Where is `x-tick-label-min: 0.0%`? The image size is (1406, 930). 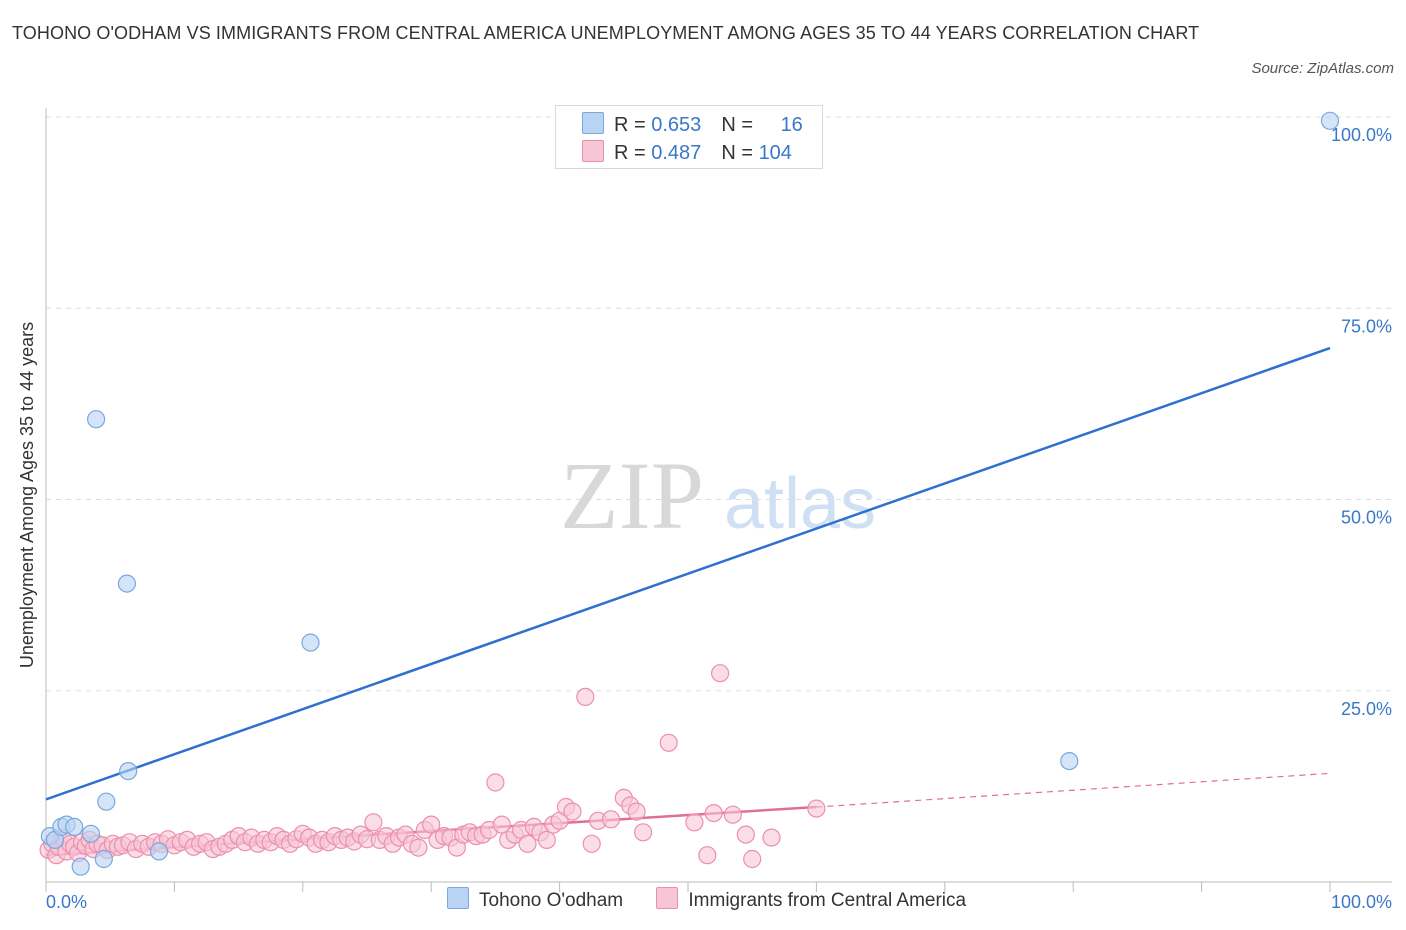
x-tick-label-min: 0.0% is located at coordinates (66, 902).